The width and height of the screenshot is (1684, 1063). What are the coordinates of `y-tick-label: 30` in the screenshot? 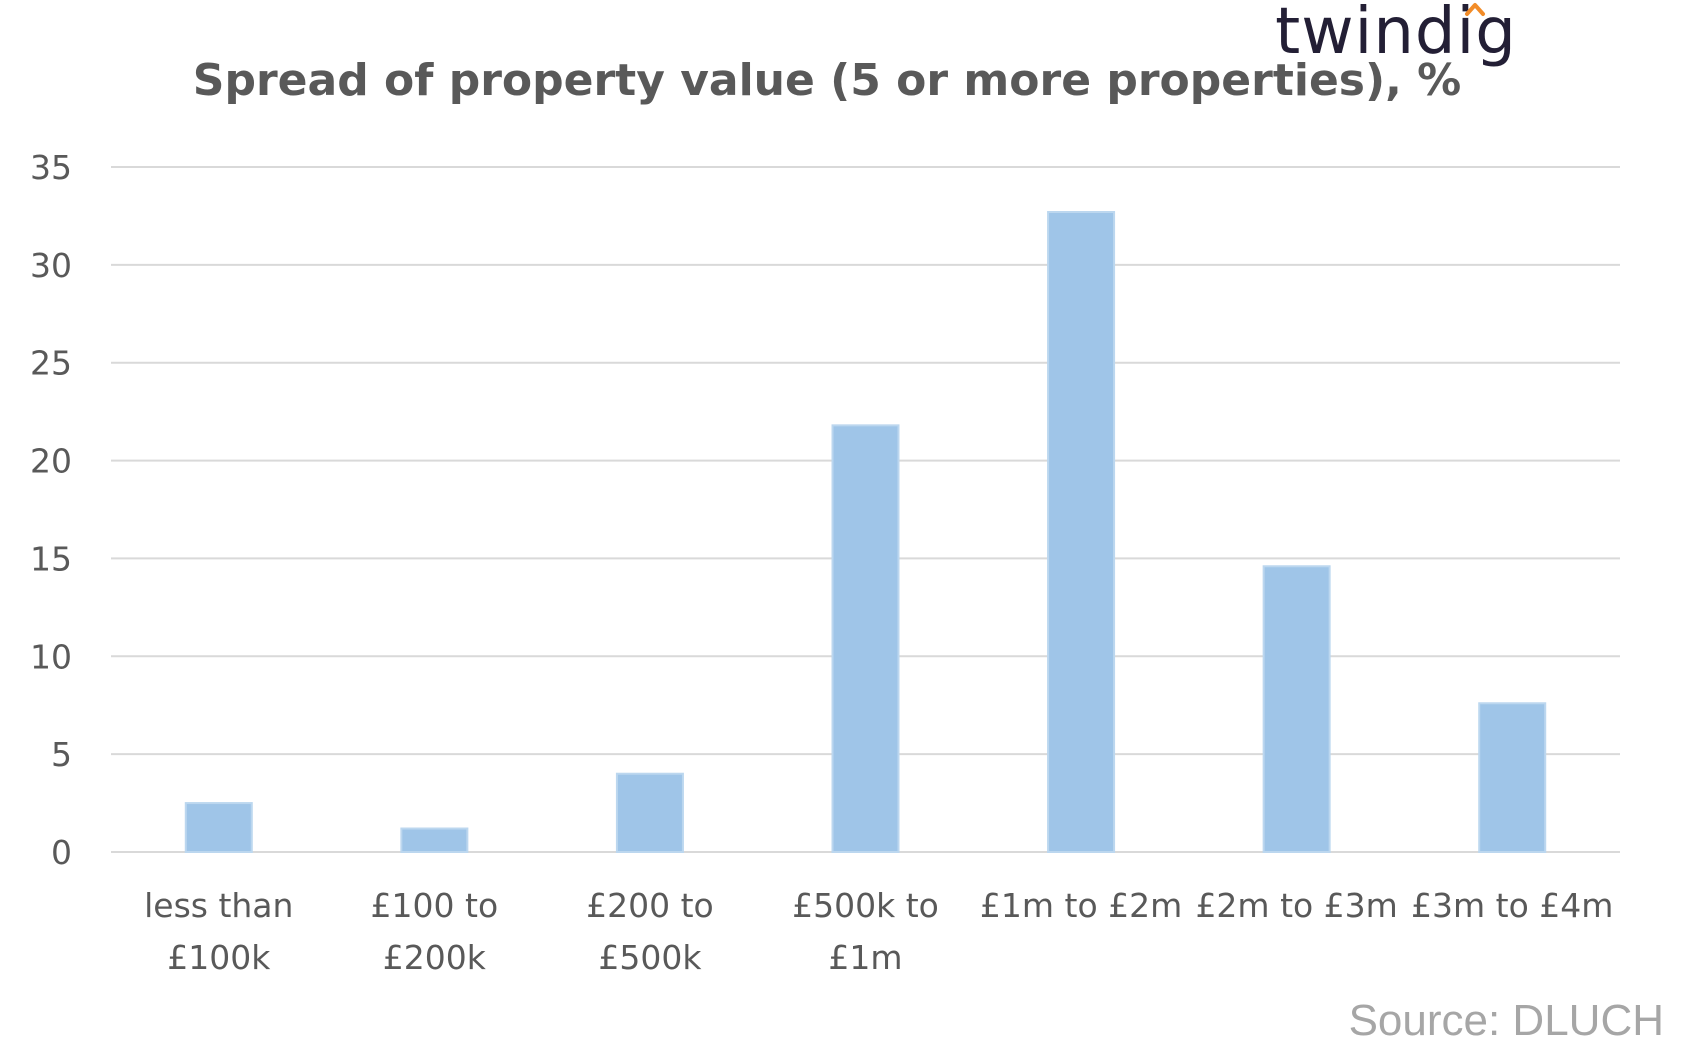 It's located at (51, 265).